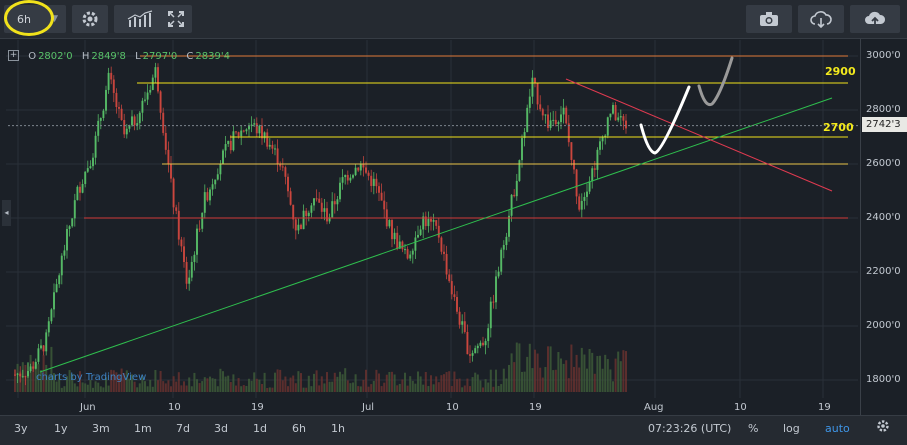 This screenshot has width=907, height=445. What do you see at coordinates (299, 428) in the screenshot?
I see `range-6h: 6h` at bounding box center [299, 428].